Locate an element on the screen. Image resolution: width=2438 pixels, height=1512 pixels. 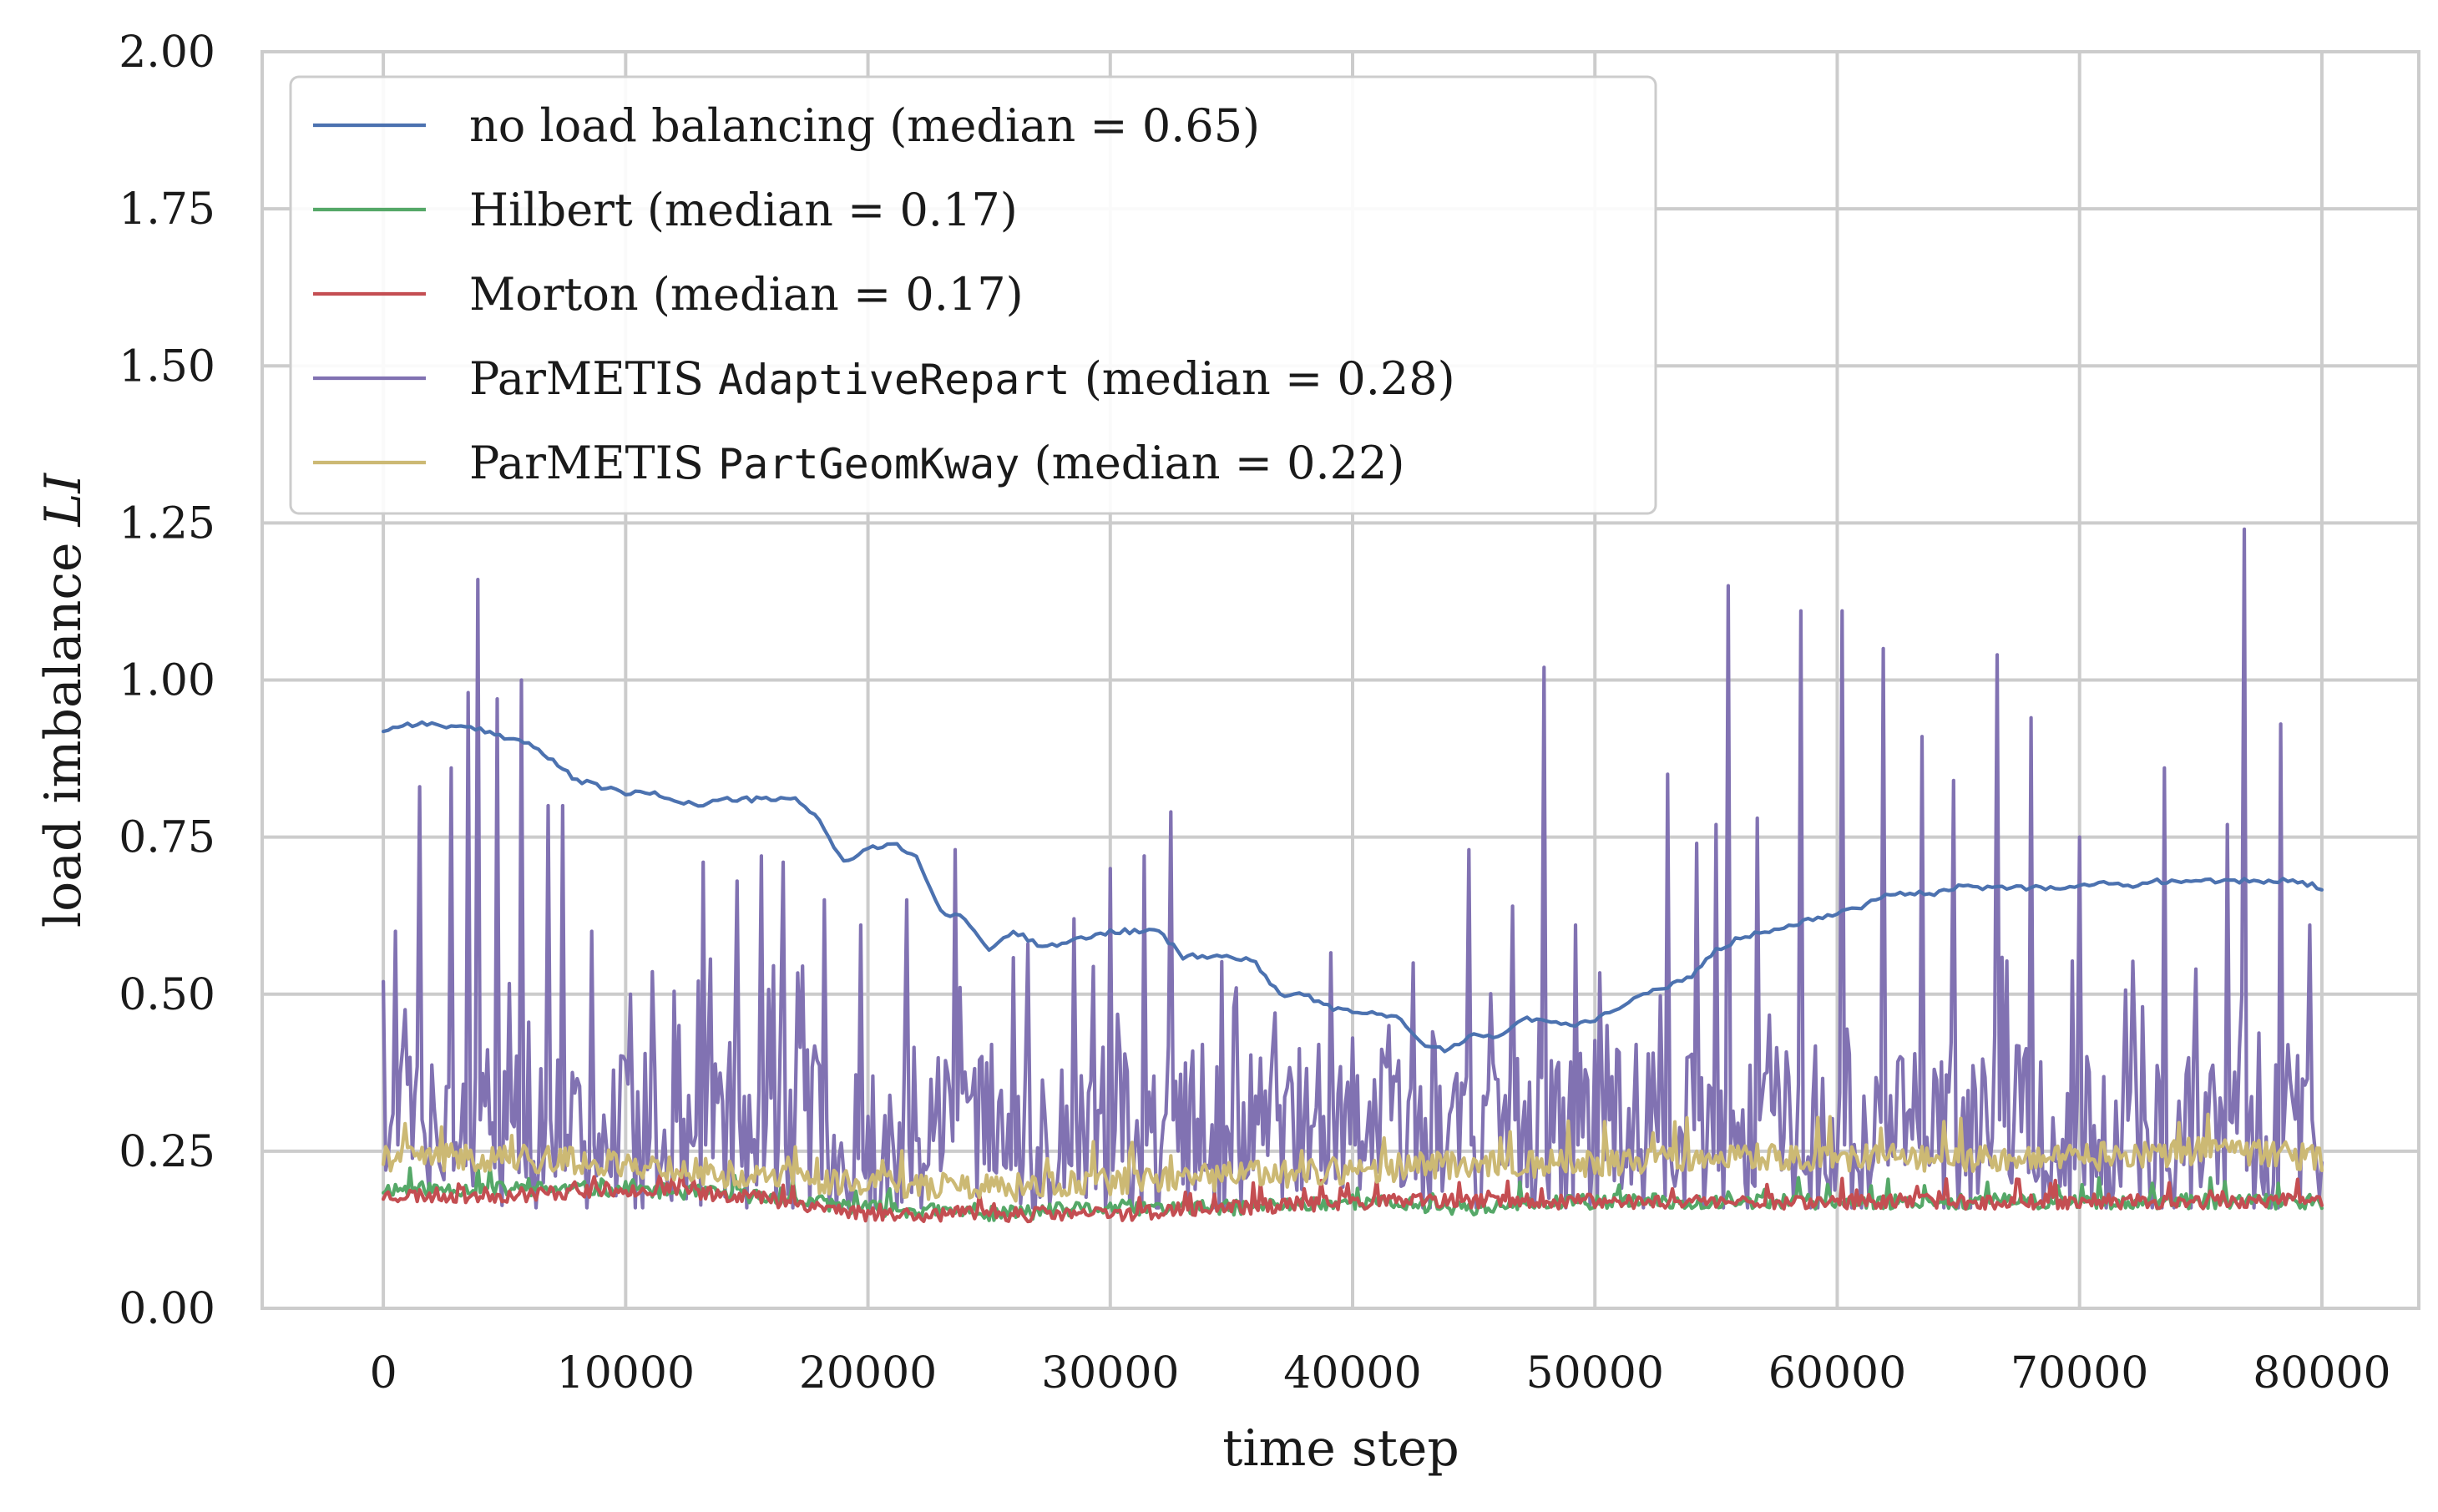
y-tick-label: 1.00 is located at coordinates (167, 681).